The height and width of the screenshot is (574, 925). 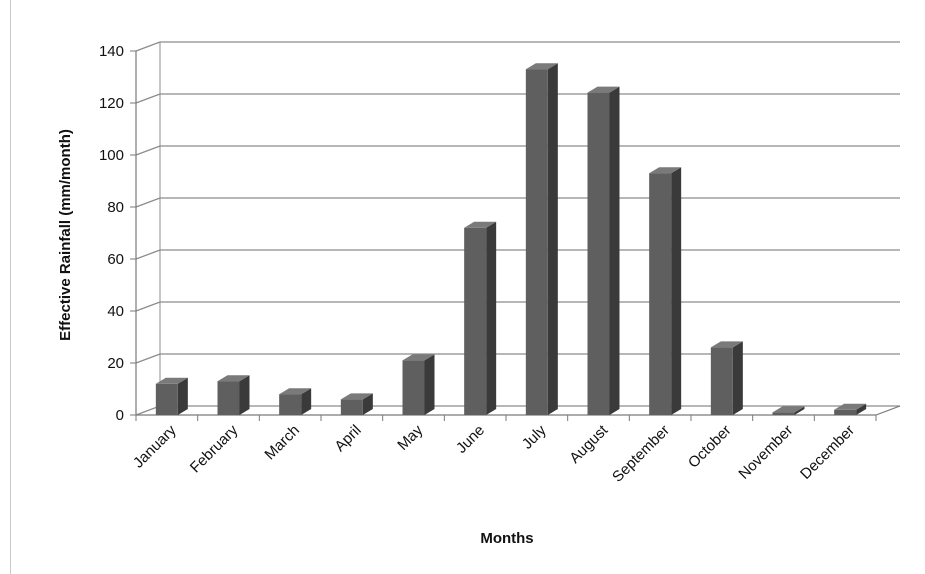 I want to click on x-tick-label: April, so click(x=347, y=438).